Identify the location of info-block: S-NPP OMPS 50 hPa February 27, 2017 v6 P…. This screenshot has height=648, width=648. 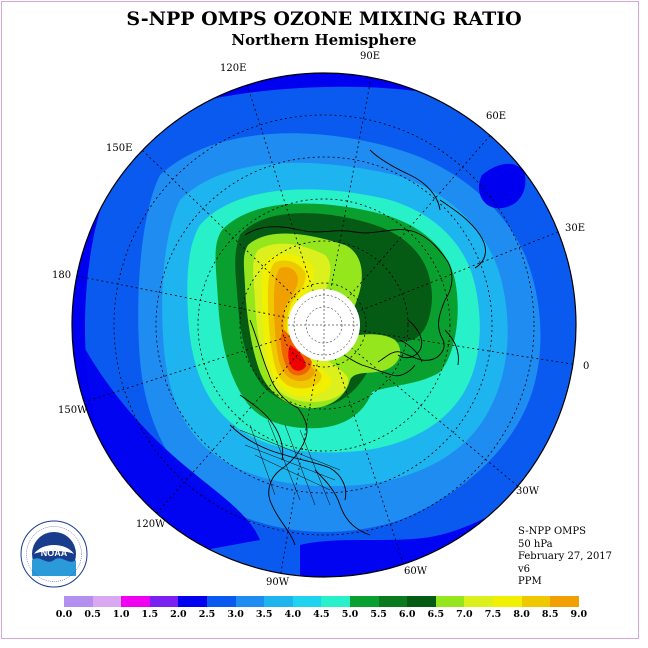
(565, 557).